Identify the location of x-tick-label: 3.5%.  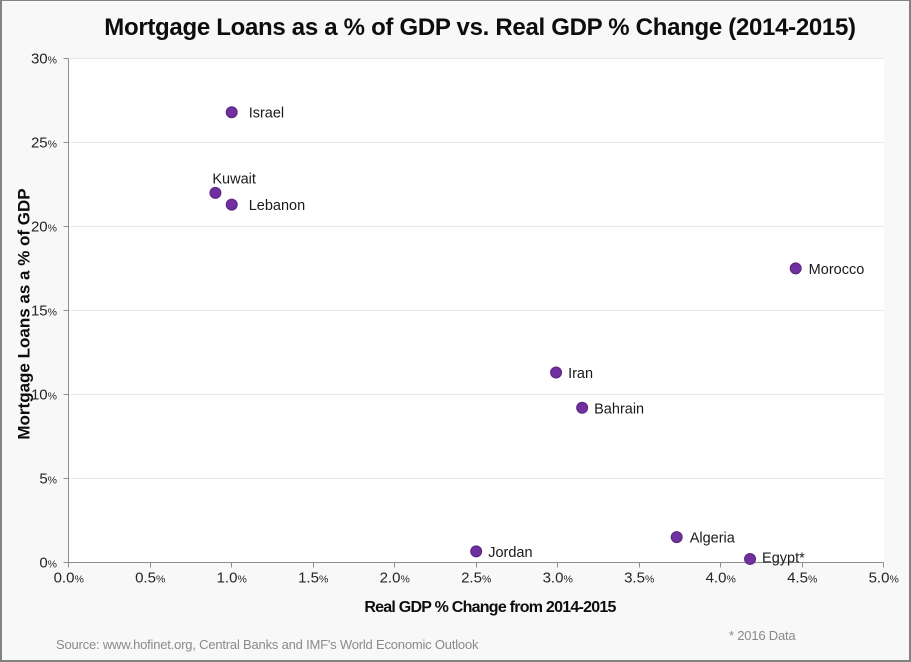
(639, 577).